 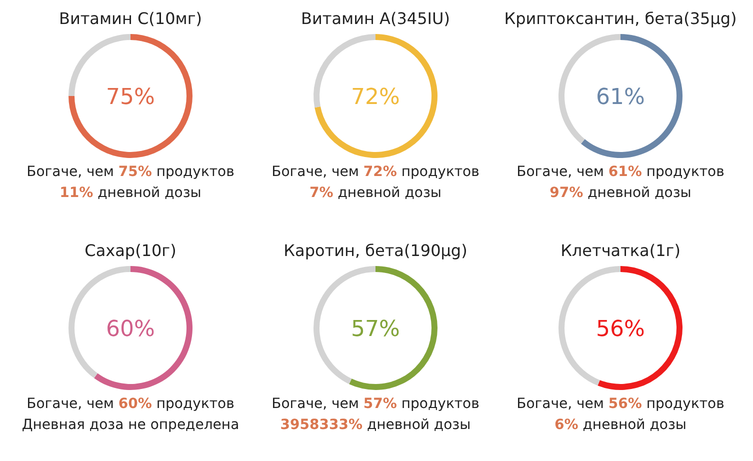 What do you see at coordinates (620, 19) in the screenshot?
I see `chart-title: Криптоксантин, бета(35μg)` at bounding box center [620, 19].